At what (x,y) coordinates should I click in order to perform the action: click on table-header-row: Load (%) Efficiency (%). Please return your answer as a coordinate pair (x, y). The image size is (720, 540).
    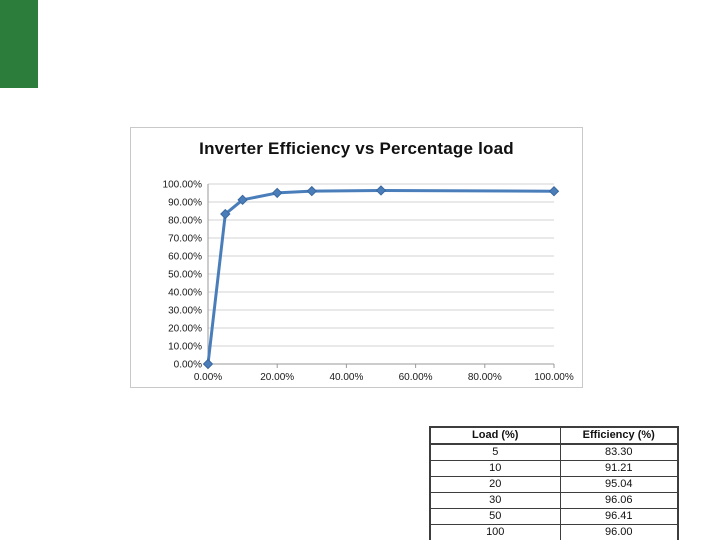
    Looking at the image, I should click on (554, 435).